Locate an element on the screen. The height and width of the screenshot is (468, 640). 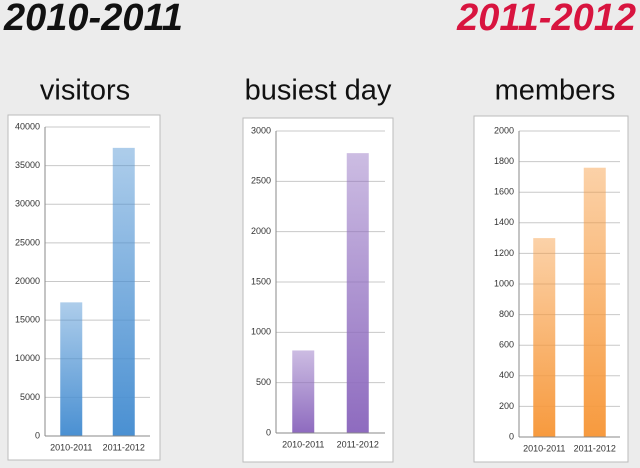
y-tick-label: 20000 is located at coordinates (27, 281).